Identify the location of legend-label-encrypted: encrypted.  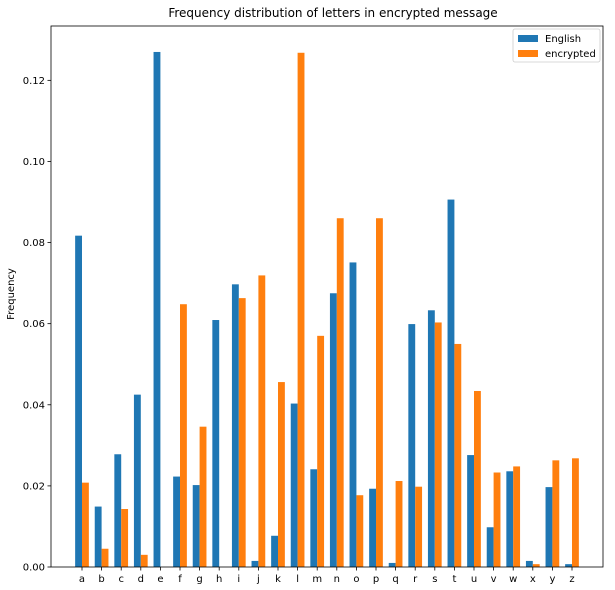
(570, 54).